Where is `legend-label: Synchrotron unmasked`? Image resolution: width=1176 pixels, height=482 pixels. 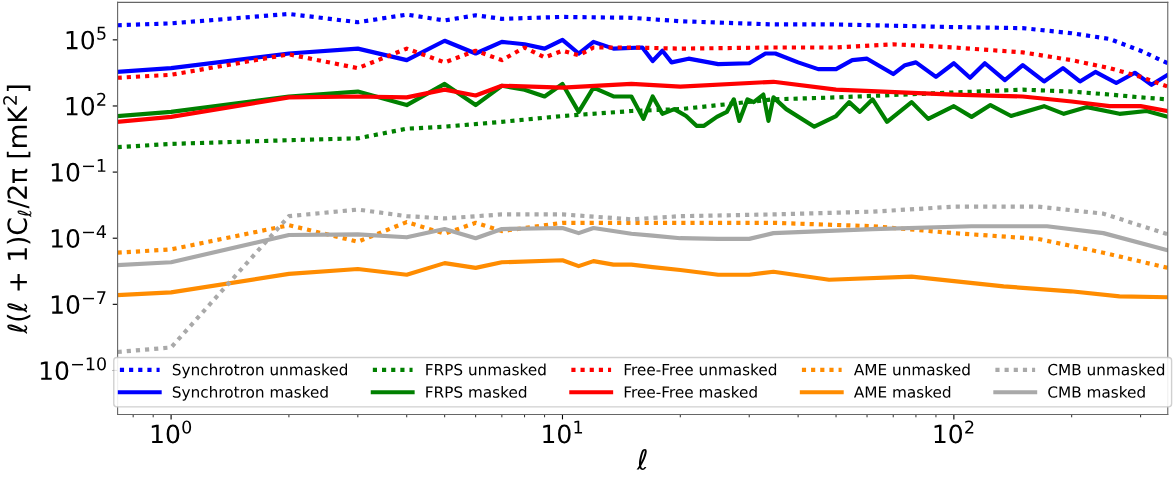 legend-label: Synchrotron unmasked is located at coordinates (259, 371).